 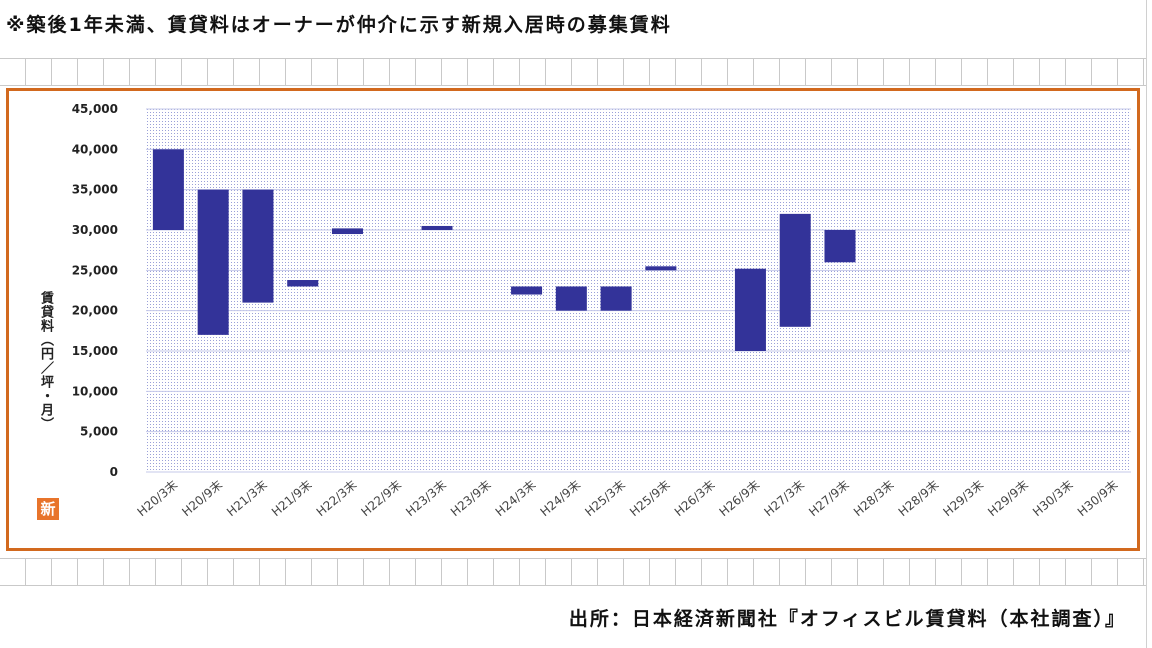 What do you see at coordinates (695, 499) in the screenshot?
I see `x-tick-label: H26/3末` at bounding box center [695, 499].